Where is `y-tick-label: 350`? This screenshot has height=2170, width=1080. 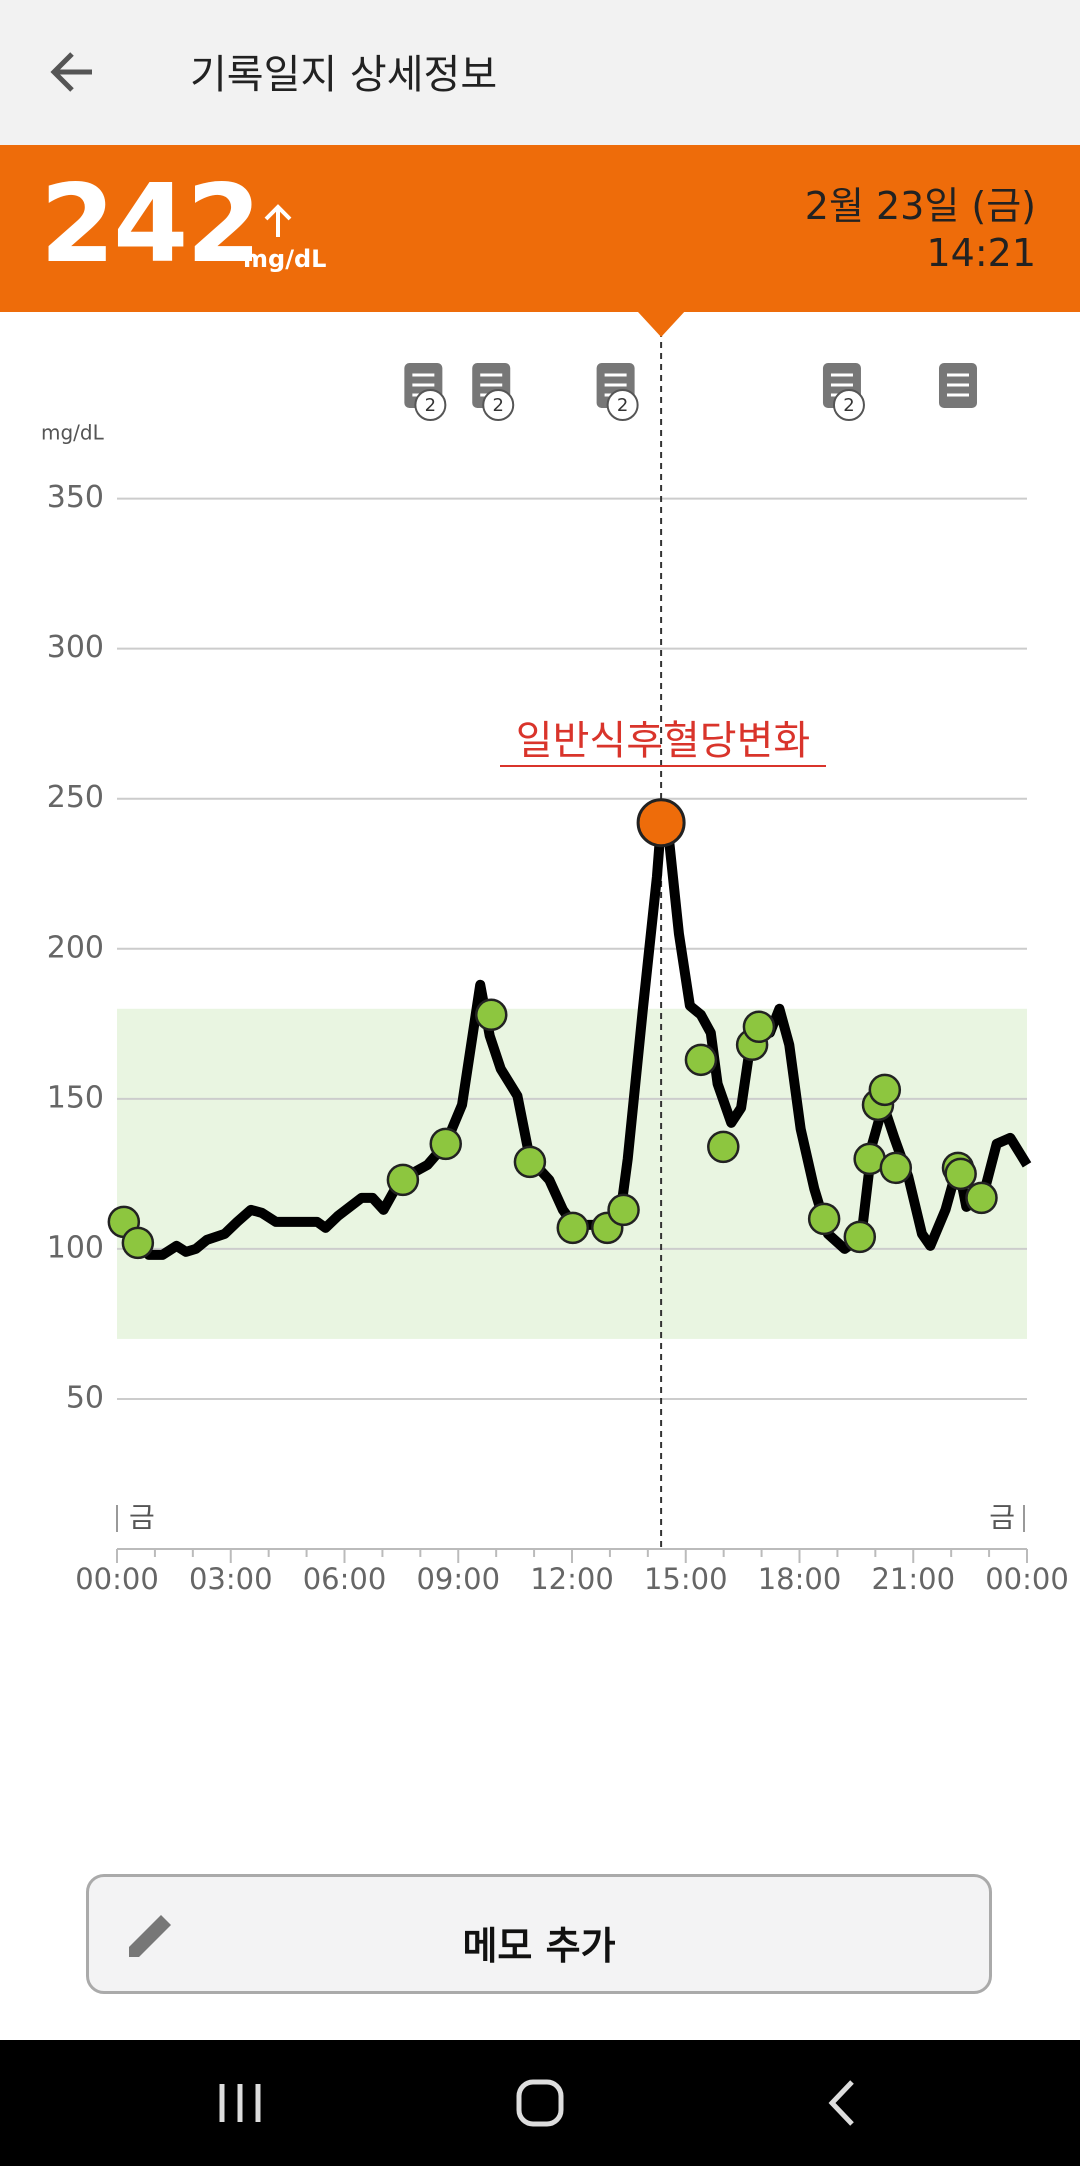 y-tick-label: 350 is located at coordinates (75, 497).